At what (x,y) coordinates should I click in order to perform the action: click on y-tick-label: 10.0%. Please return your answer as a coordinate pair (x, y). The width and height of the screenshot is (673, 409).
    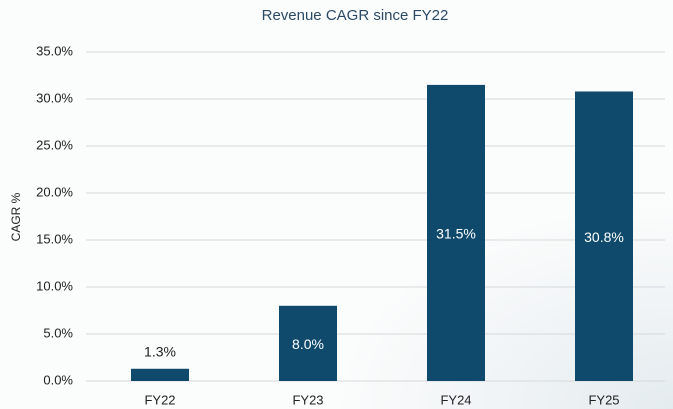
    Looking at the image, I should click on (54, 285).